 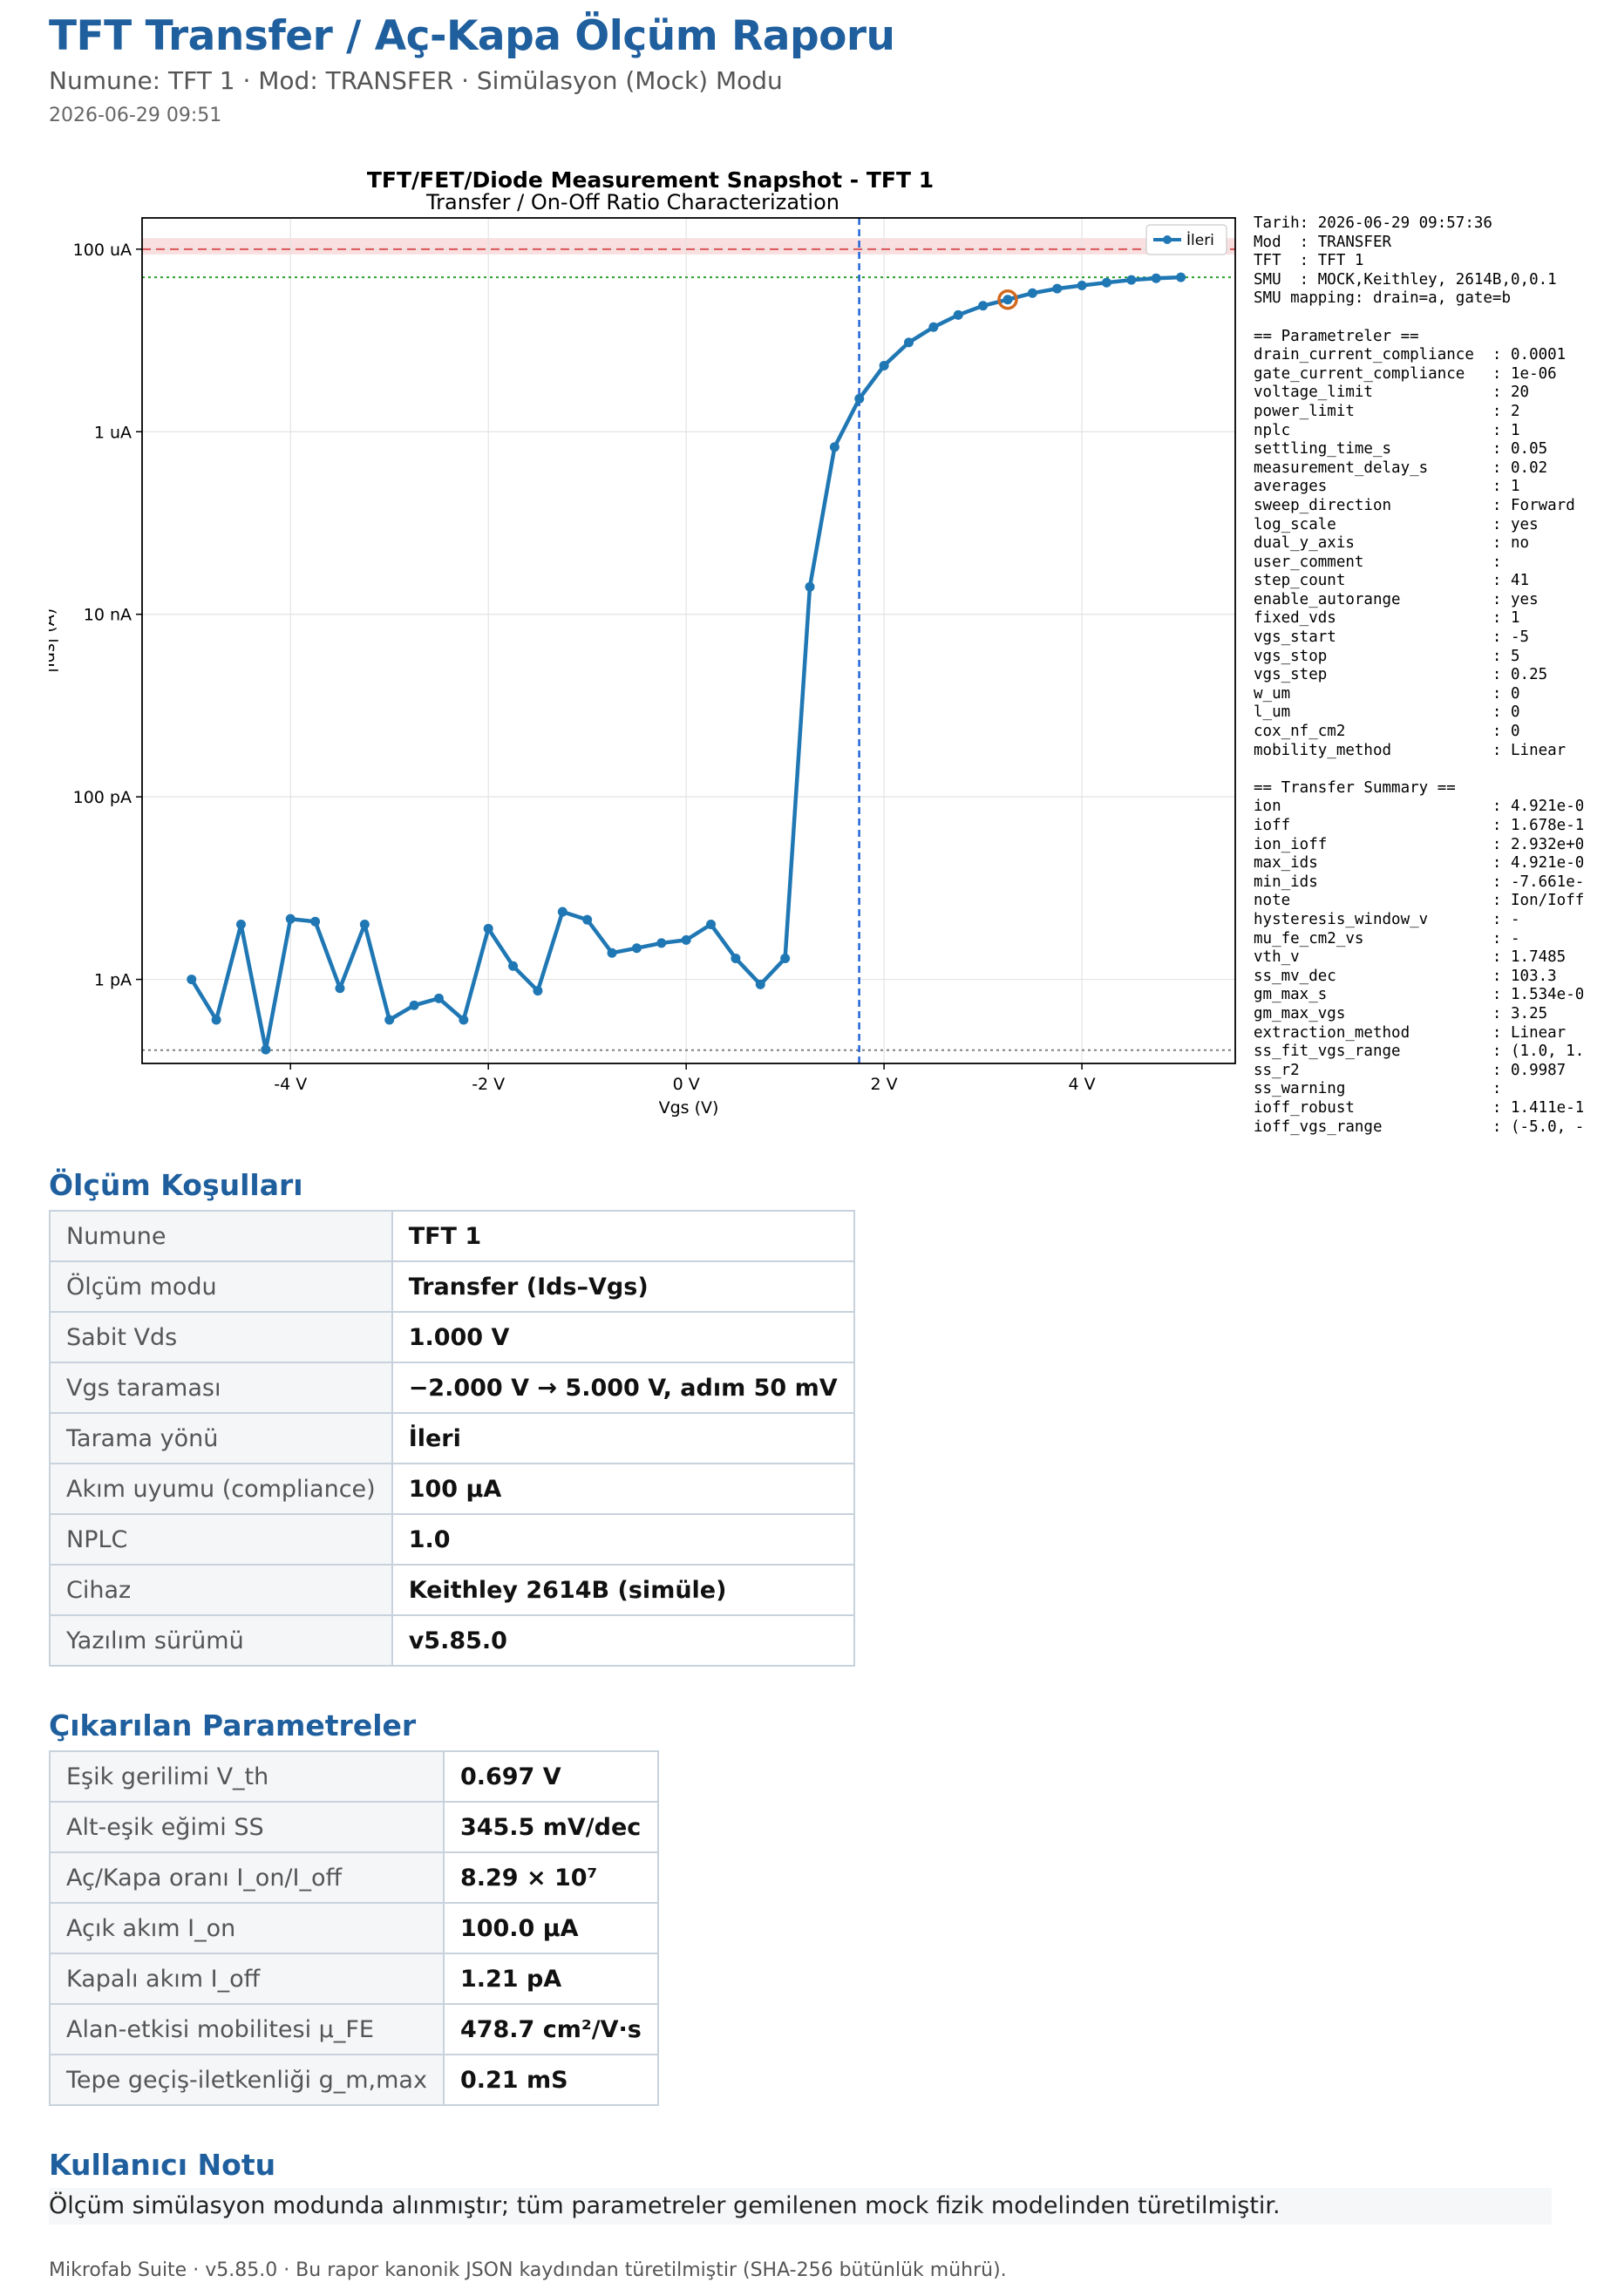 I want to click on condition-row: Akım uyumu (compliance) 100 µA, so click(x=452, y=1489).